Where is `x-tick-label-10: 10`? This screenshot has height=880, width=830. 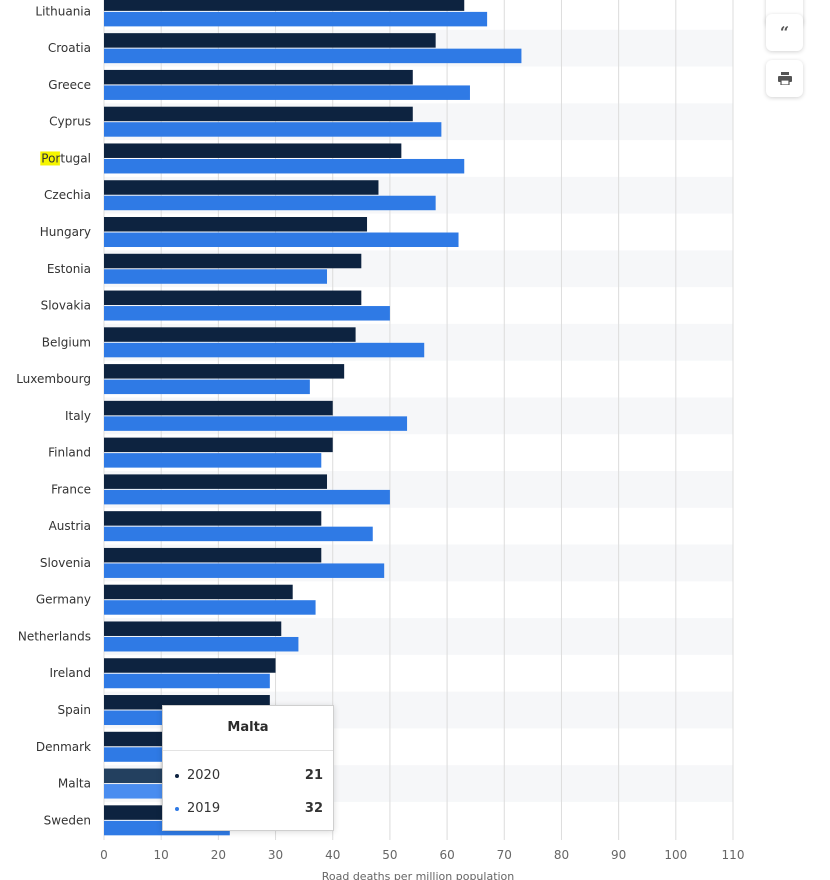 x-tick-label-10: 10 is located at coordinates (161, 855).